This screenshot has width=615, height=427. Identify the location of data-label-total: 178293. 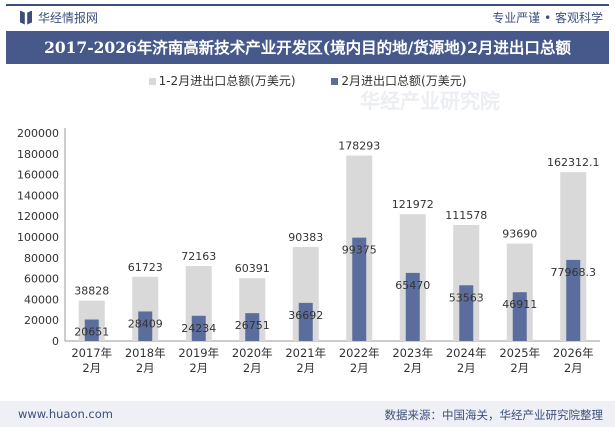
(359, 146).